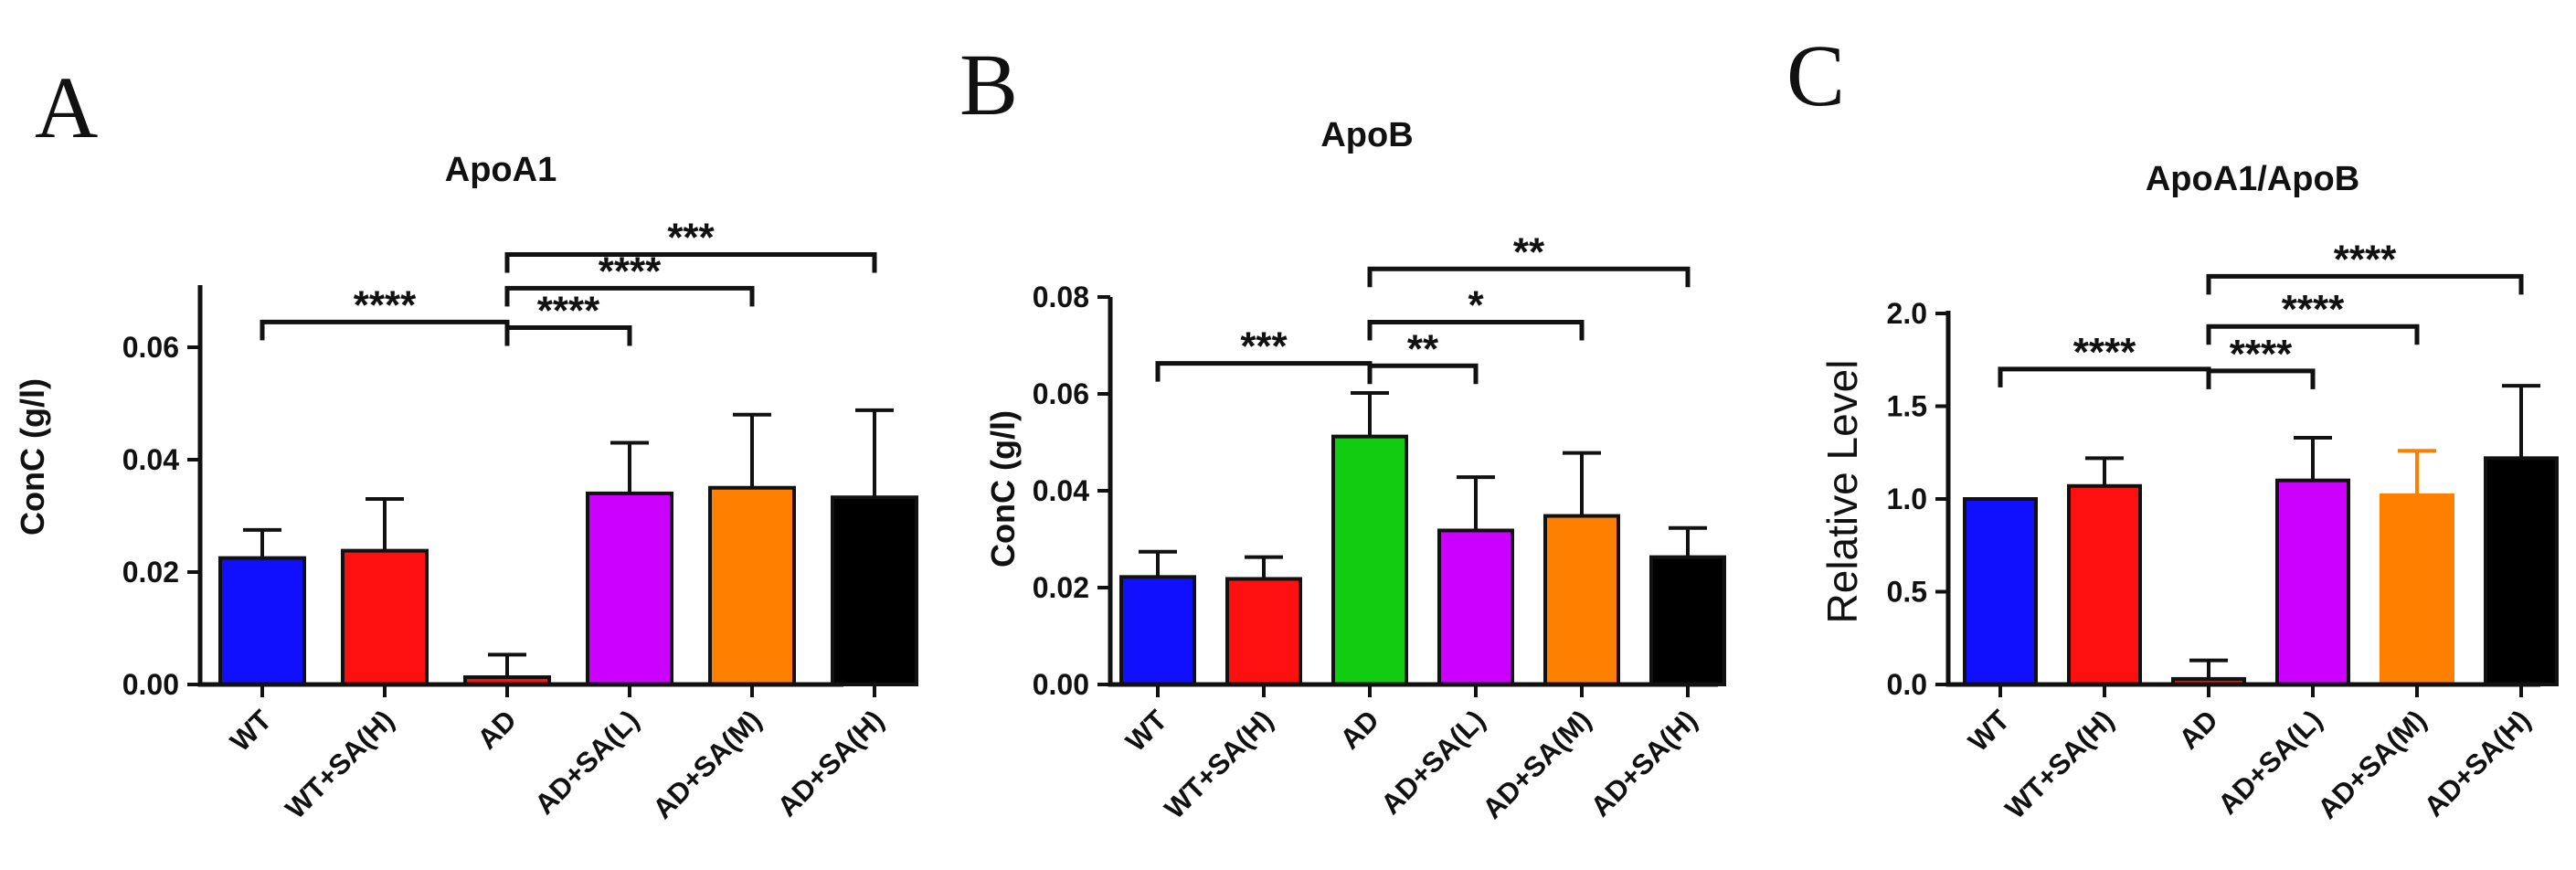 The width and height of the screenshot is (2576, 870). What do you see at coordinates (2261, 313) in the screenshot?
I see `significance-c: **** ************` at bounding box center [2261, 313].